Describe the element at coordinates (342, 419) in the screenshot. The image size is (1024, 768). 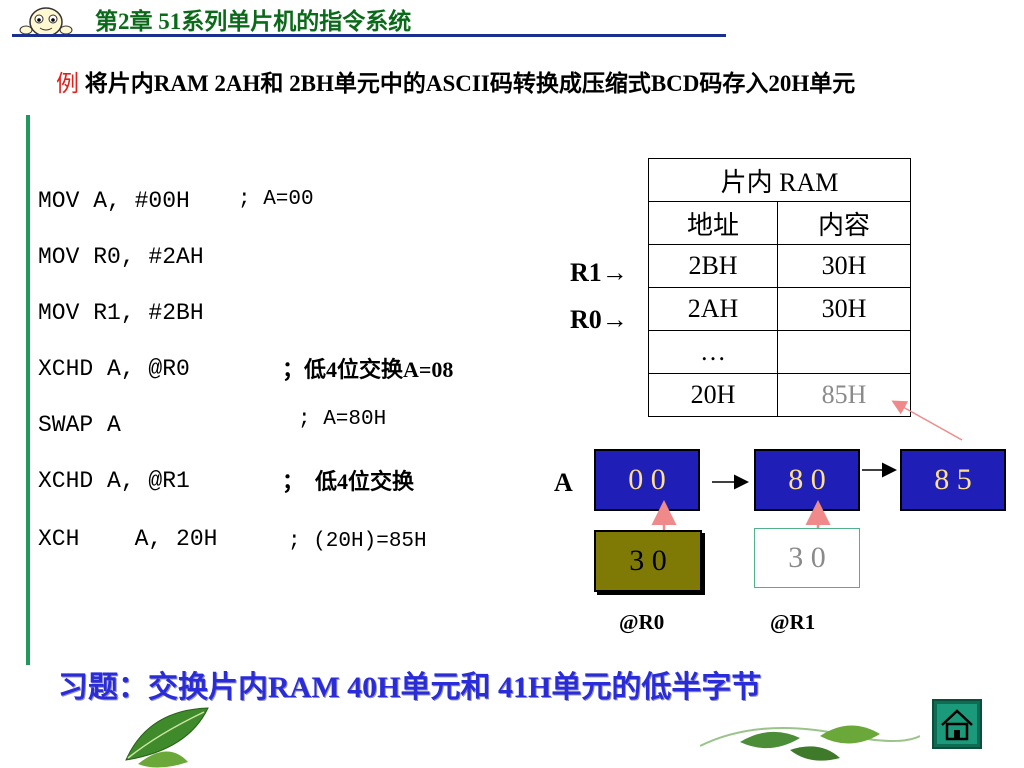
I see `code-comment-5: ; A=80H` at that location.